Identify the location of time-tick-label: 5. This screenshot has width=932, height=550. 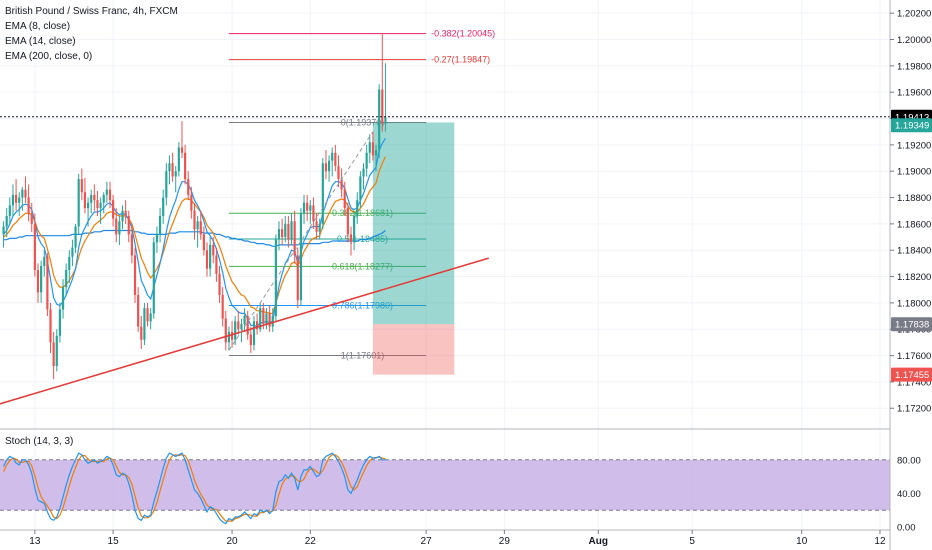
(692, 541).